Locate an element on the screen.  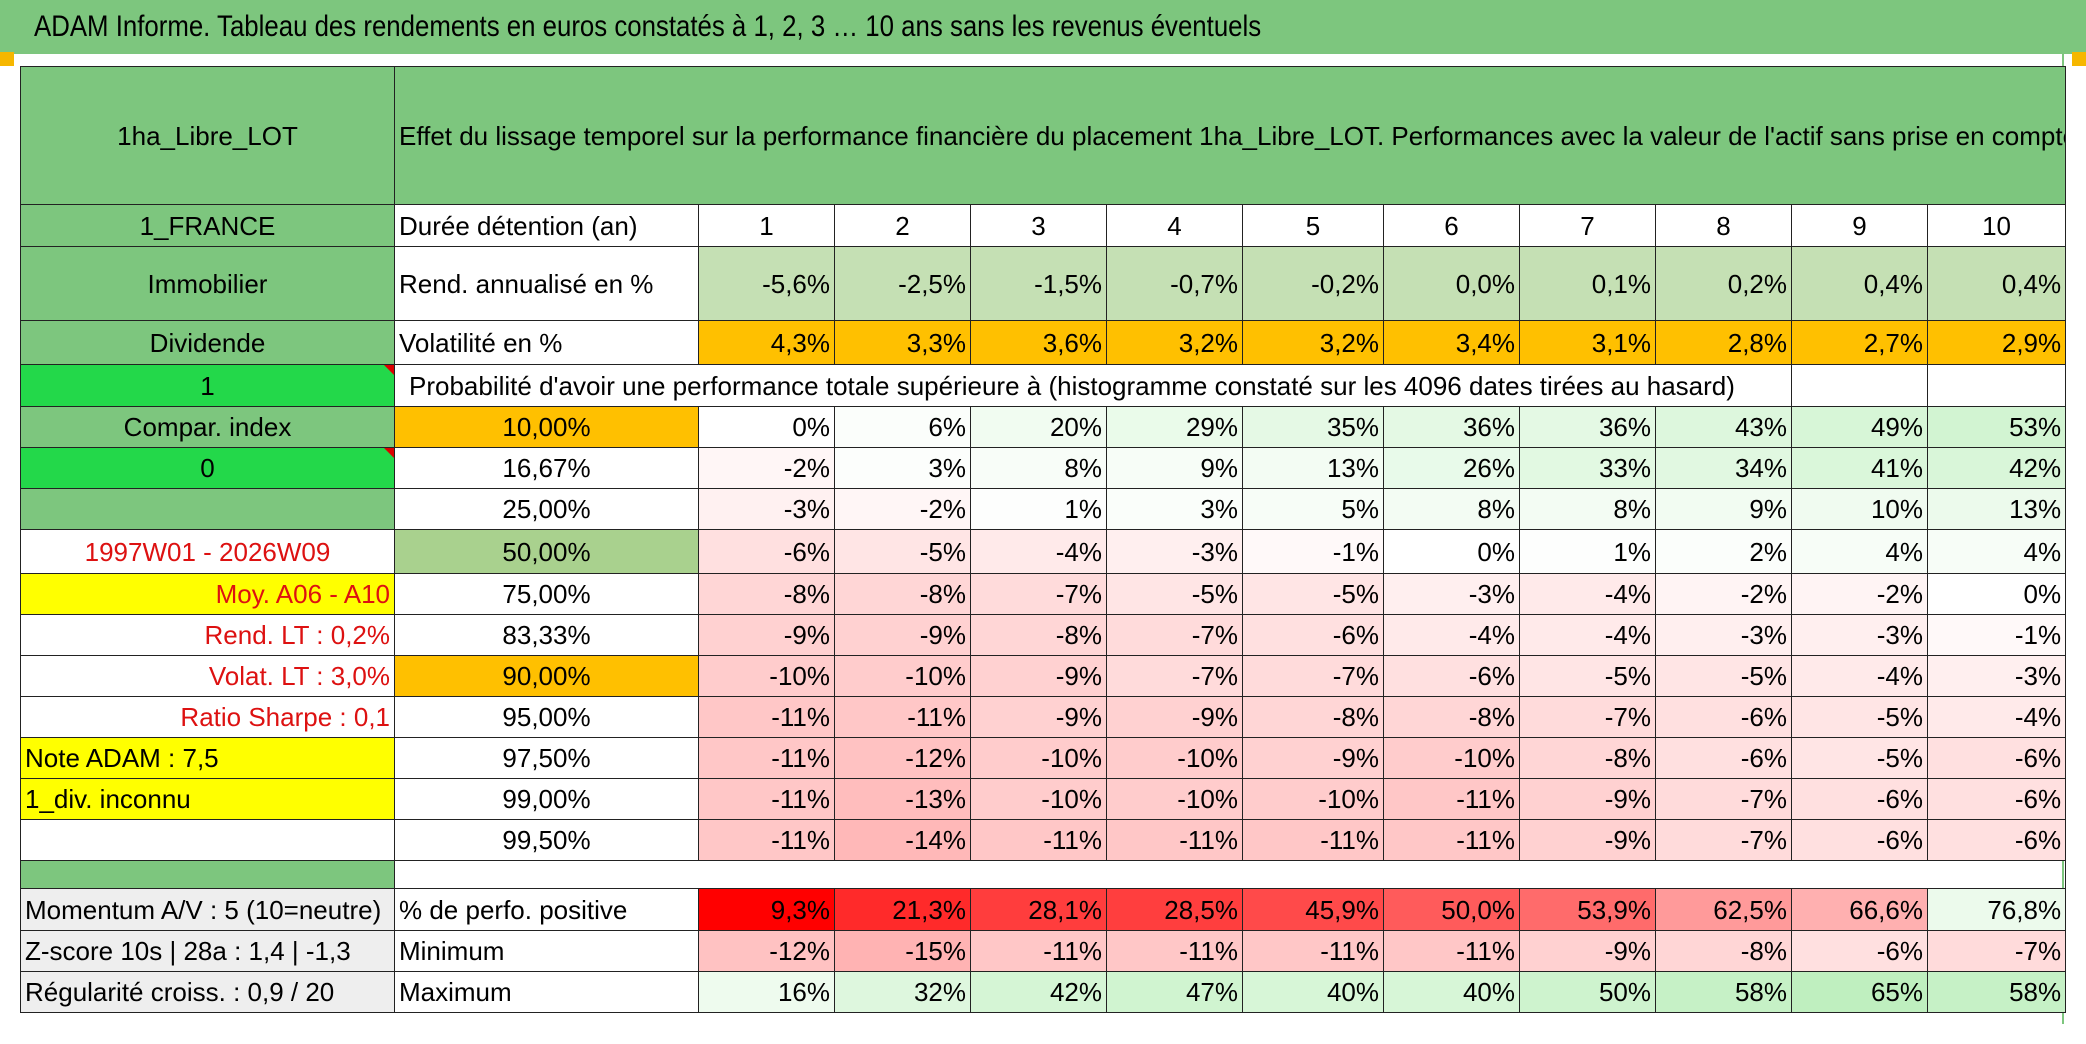
percentile-label: 90,00% is located at coordinates (546, 676).